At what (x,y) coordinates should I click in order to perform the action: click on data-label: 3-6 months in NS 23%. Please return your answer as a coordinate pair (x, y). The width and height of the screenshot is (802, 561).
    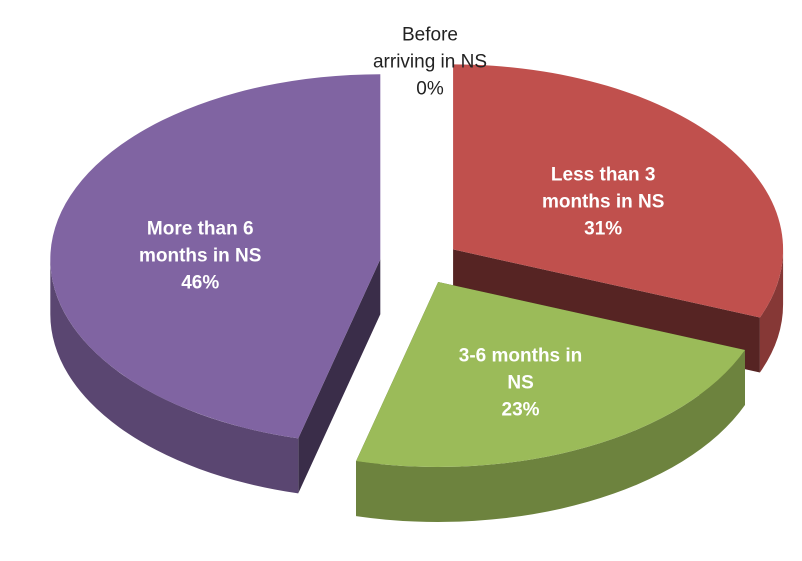
    Looking at the image, I should click on (521, 382).